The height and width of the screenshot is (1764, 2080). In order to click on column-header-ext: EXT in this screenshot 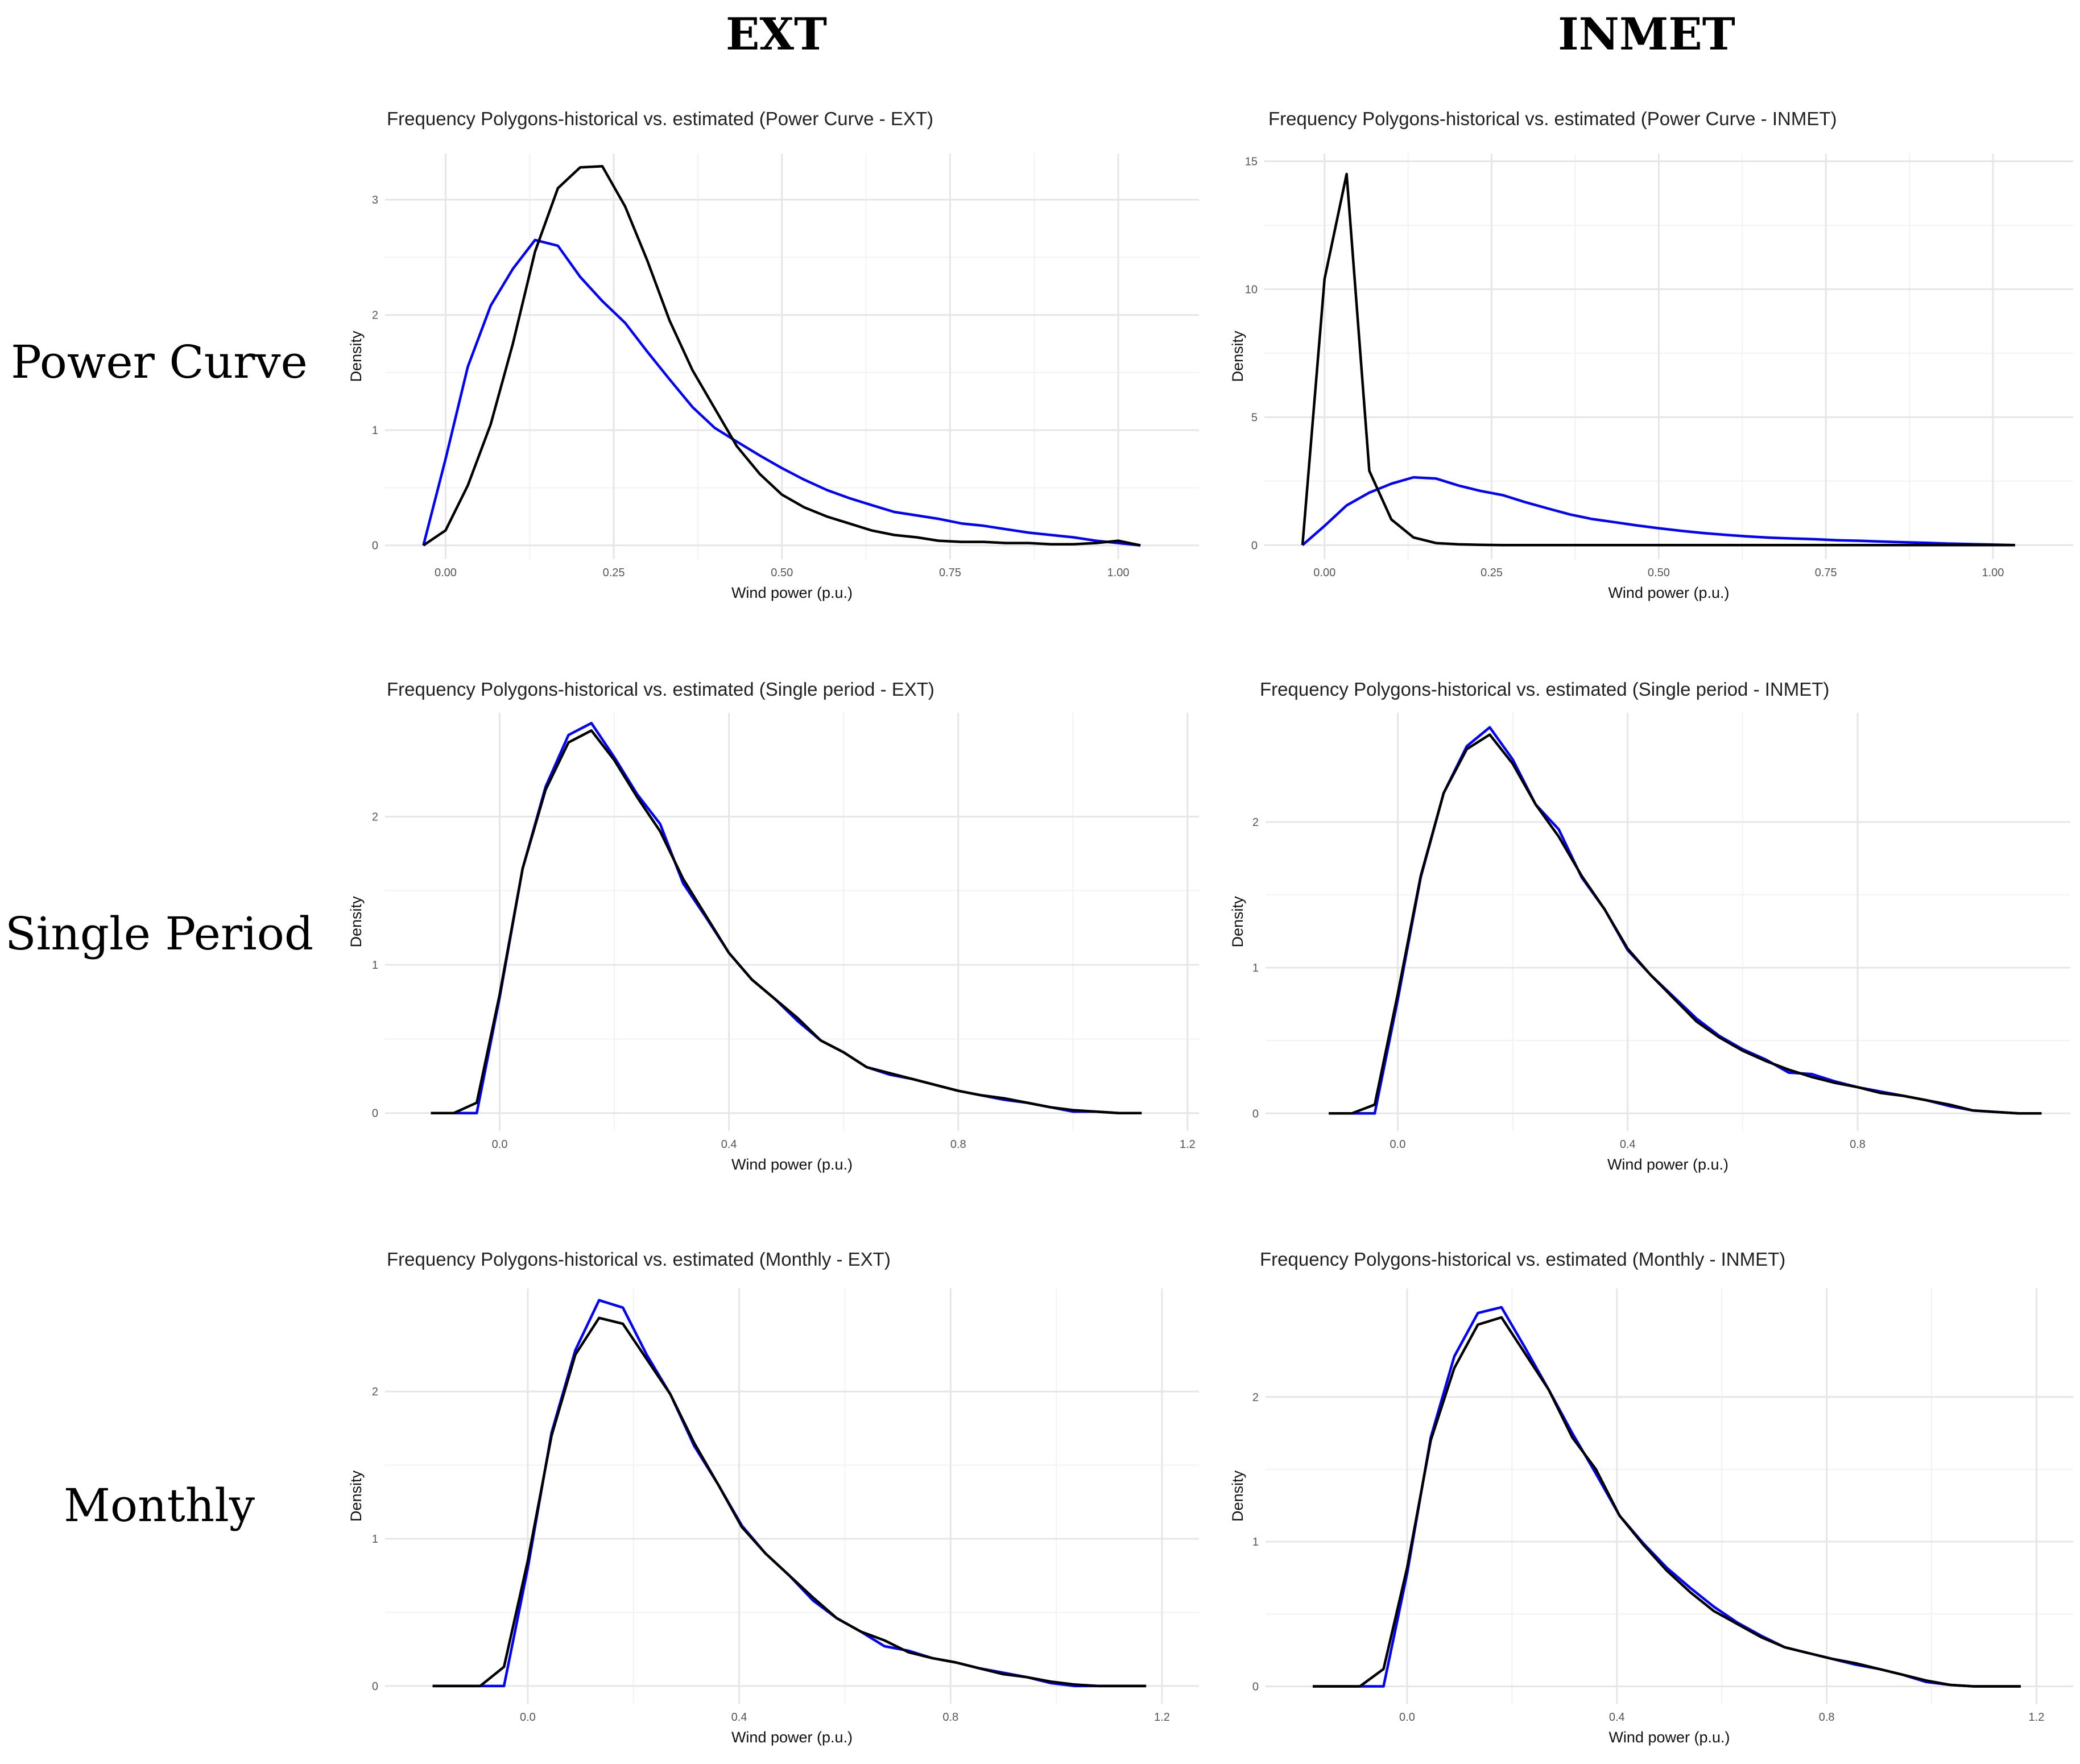, I will do `click(776, 34)`.